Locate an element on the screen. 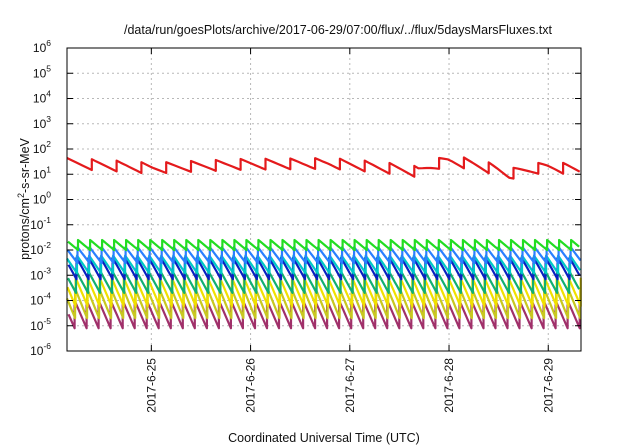  y-axis-label: protons/cm2-s-sr-MeV is located at coordinates (24, 198).